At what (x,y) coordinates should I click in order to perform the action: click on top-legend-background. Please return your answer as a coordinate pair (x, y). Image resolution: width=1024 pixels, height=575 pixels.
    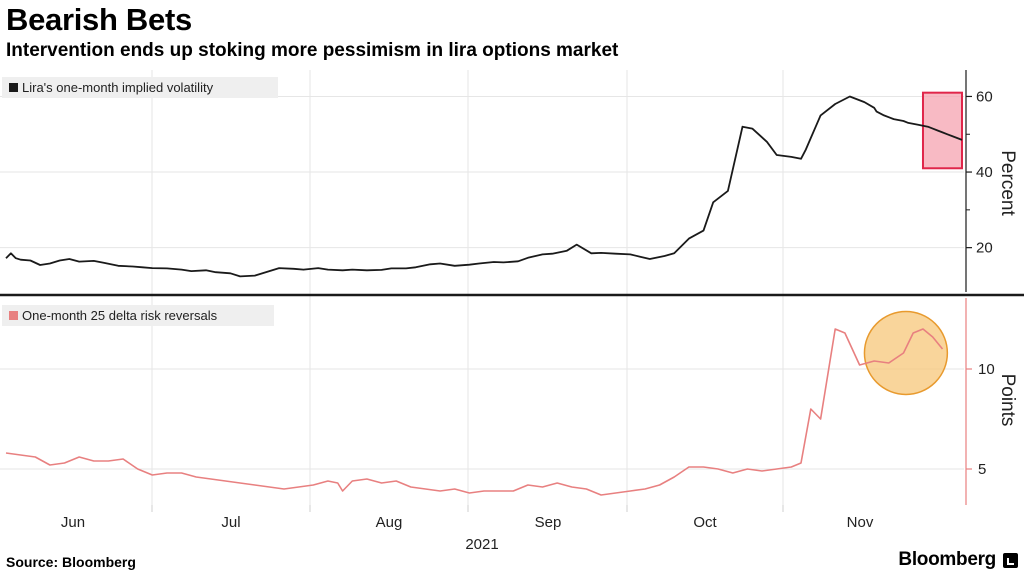
    Looking at the image, I should click on (140, 87).